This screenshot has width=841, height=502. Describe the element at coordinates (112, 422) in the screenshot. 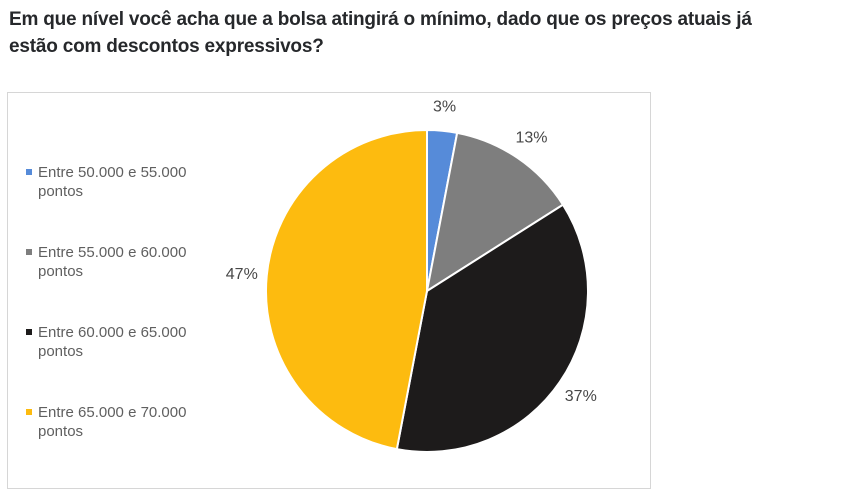

I see `legend-label: Entre 65.000 e 70.000 pontos` at that location.